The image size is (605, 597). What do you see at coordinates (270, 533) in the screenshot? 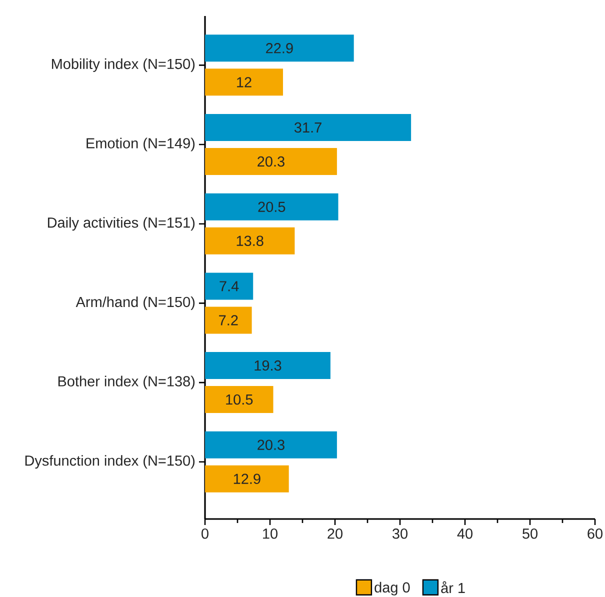
I see `x-tick-label: 10` at bounding box center [270, 533].